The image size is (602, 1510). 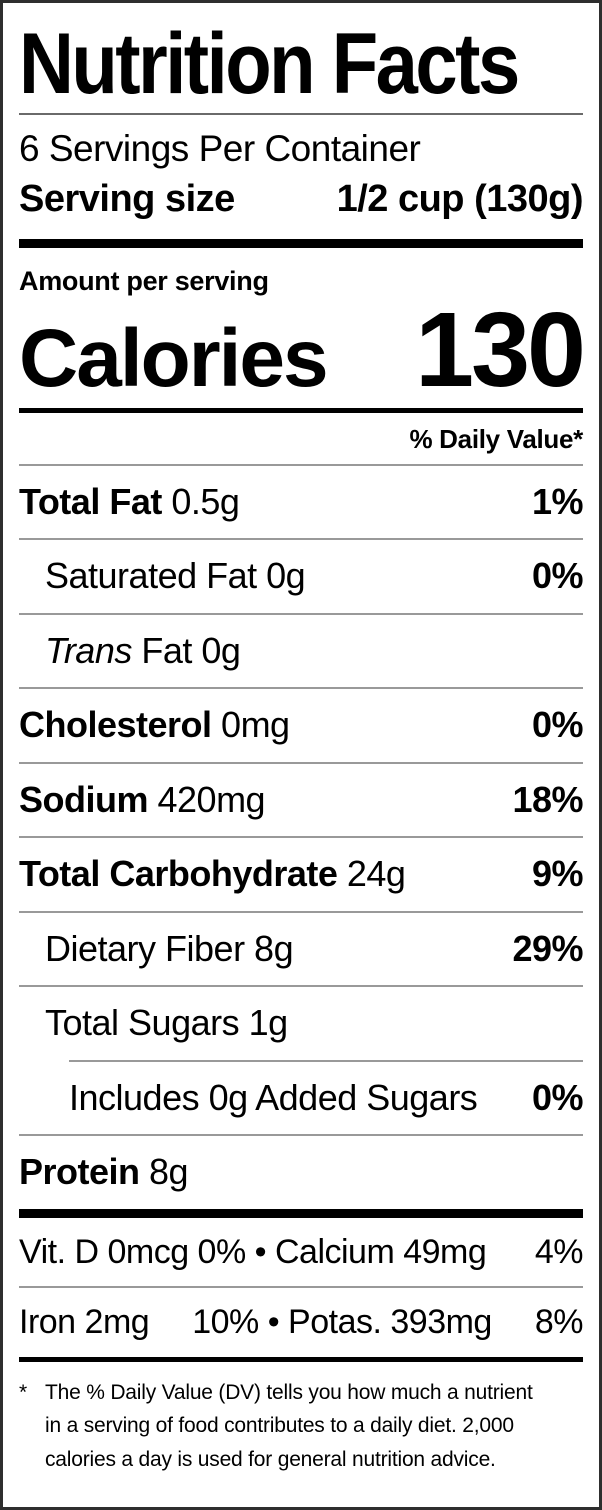 I want to click on nutrient-name-part: 420mg, so click(x=207, y=799).